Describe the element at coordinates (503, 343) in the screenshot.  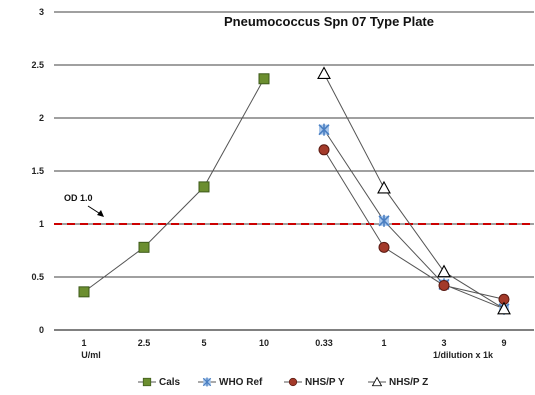
I see `x-tick-label: 9` at that location.